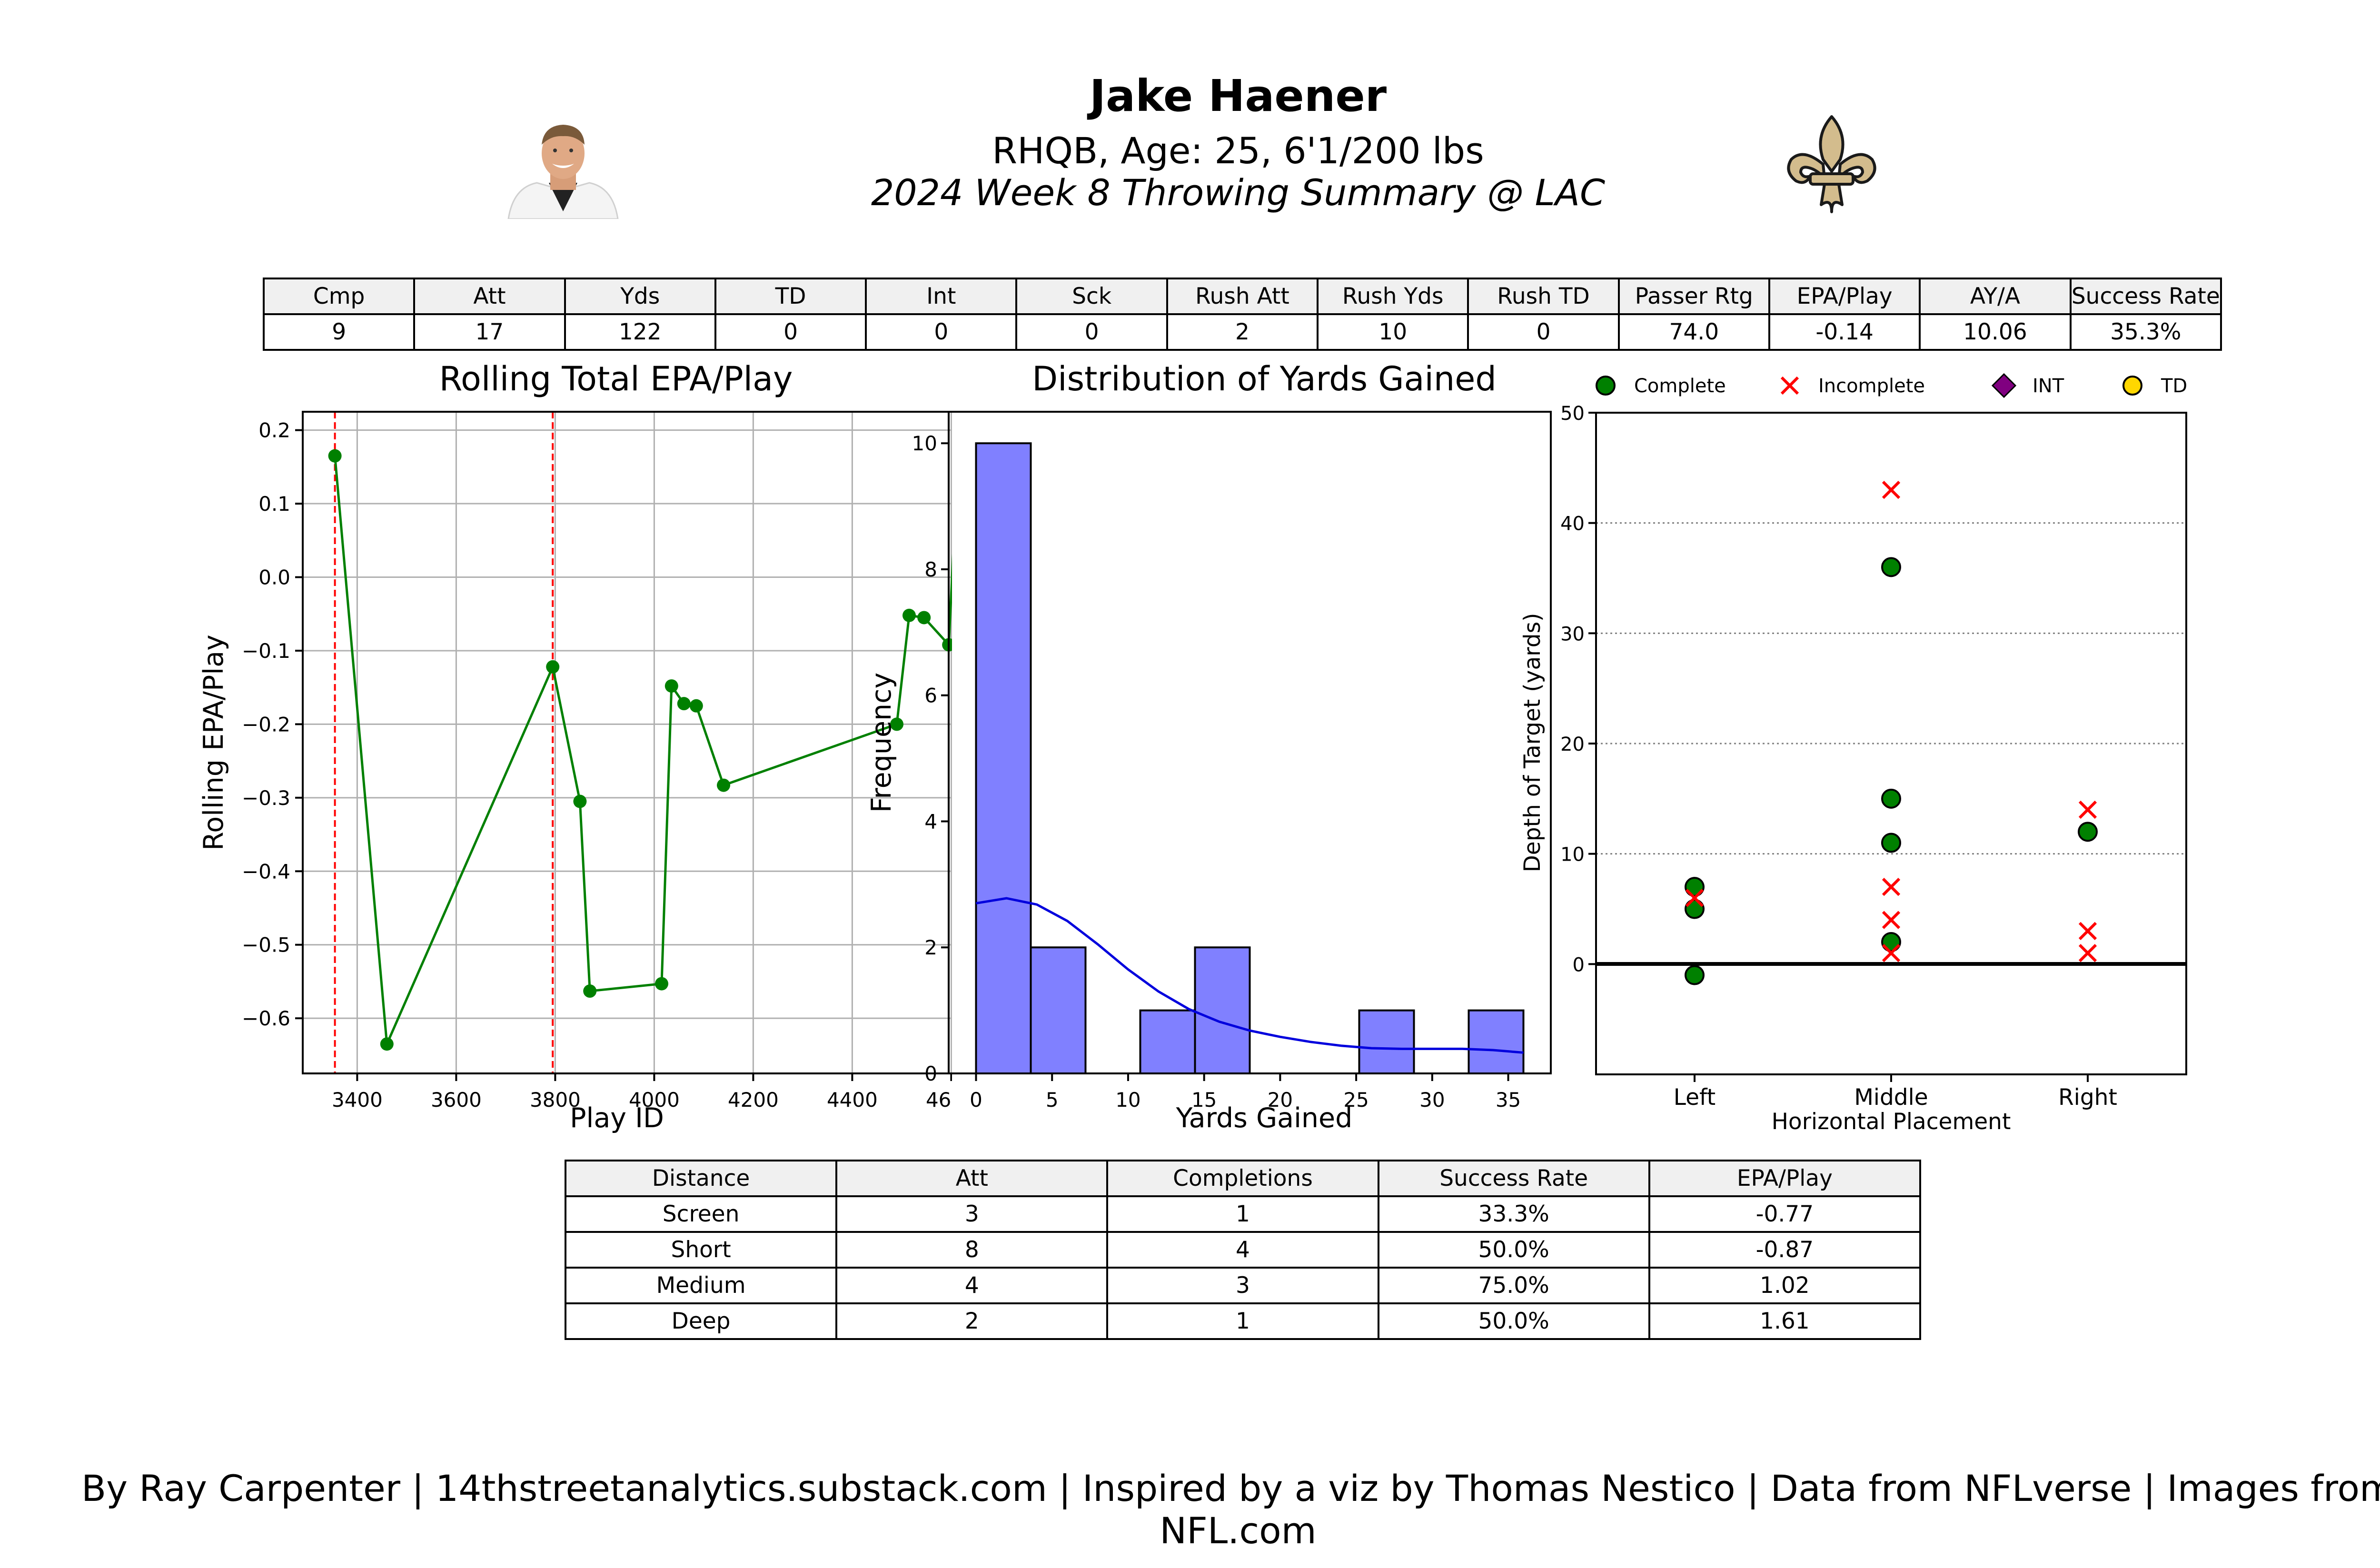  What do you see at coordinates (941, 296) in the screenshot?
I see `stats-header-cell: Int` at bounding box center [941, 296].